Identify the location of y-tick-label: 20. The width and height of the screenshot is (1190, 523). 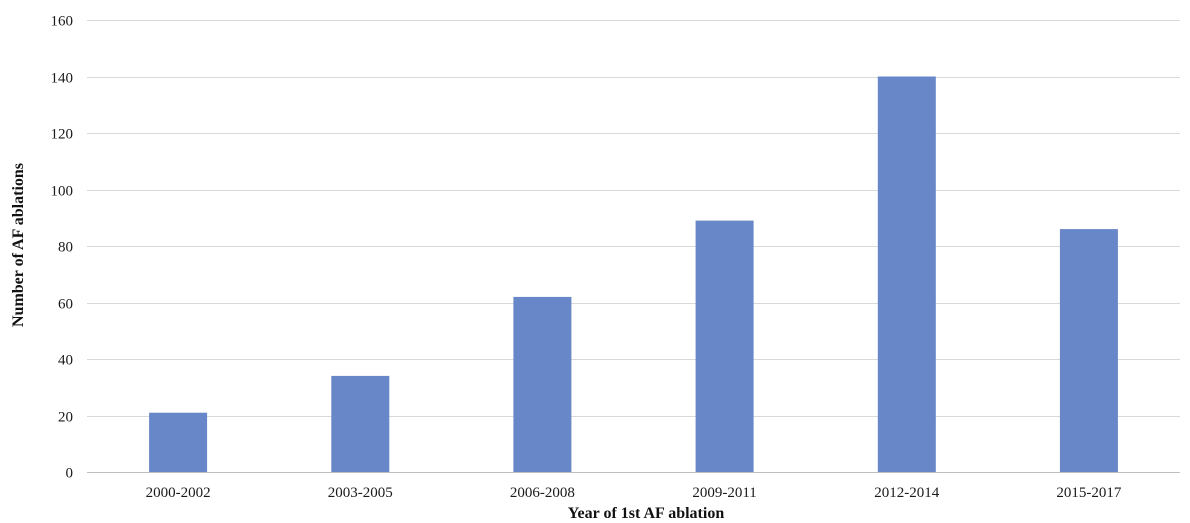
(65, 418).